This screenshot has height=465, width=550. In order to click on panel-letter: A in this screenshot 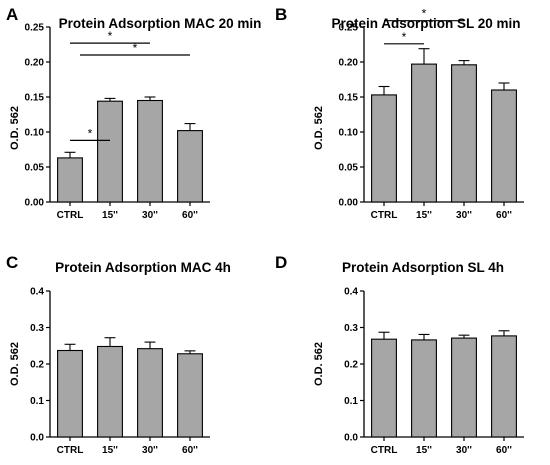, I will do `click(12, 14)`.